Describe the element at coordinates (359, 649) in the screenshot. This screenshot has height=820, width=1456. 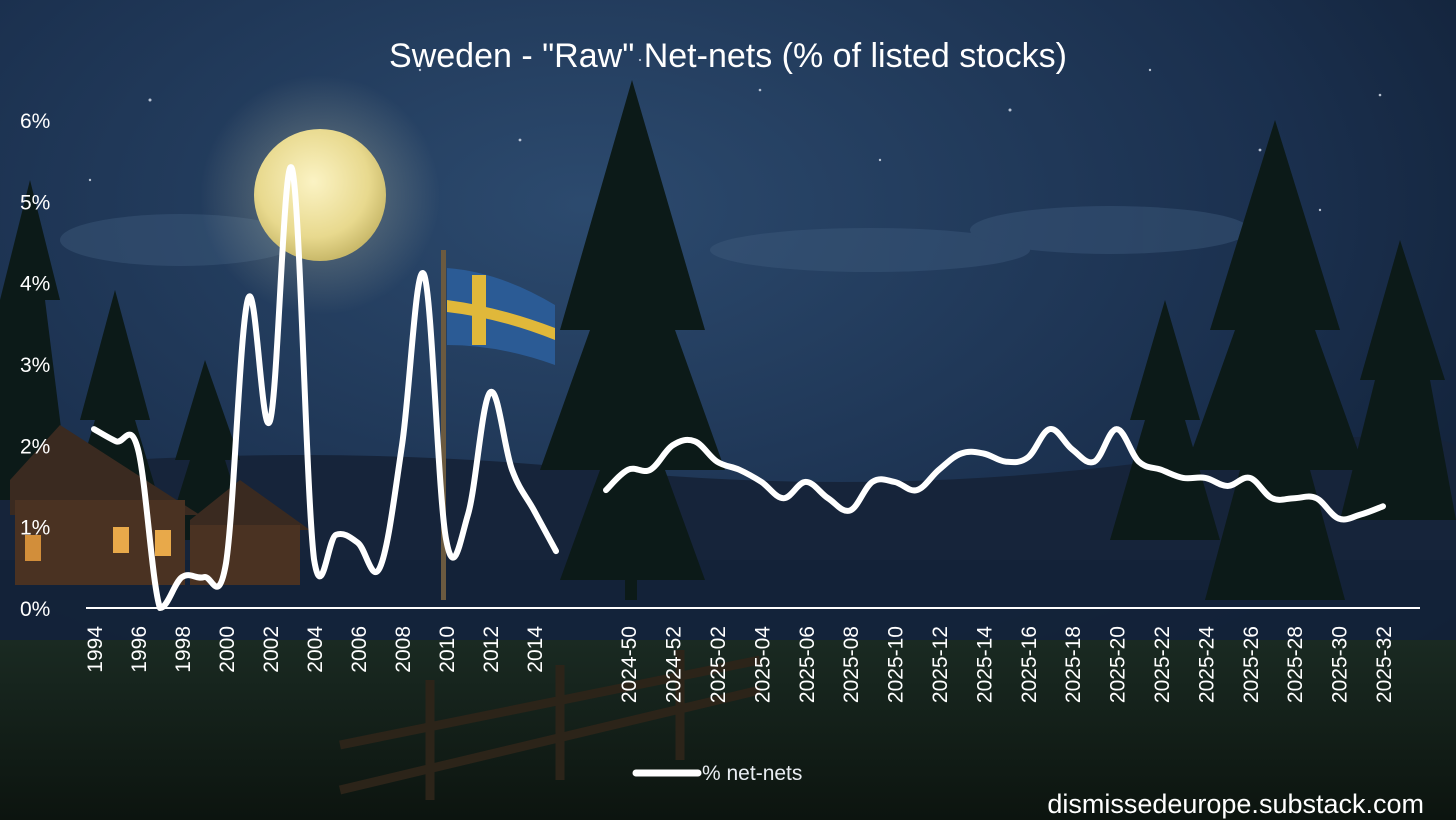
I see `x-tick-label: 2006` at that location.